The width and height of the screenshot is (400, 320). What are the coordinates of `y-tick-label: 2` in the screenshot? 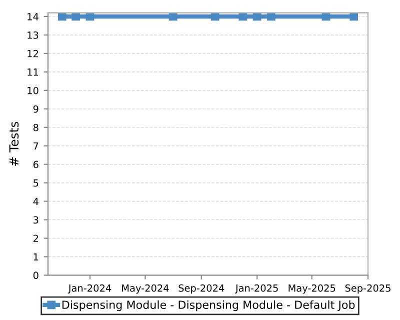 It's located at (36, 238).